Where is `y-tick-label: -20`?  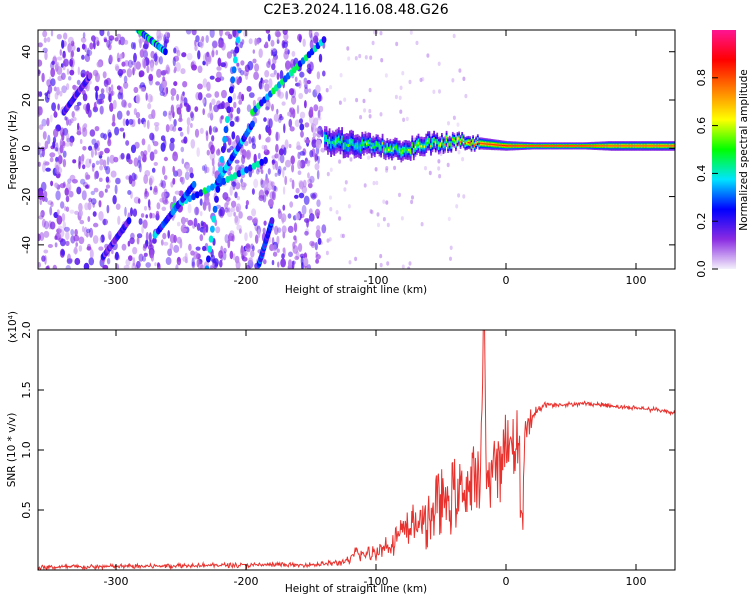
y-tick-label: -20 is located at coordinates (26, 197).